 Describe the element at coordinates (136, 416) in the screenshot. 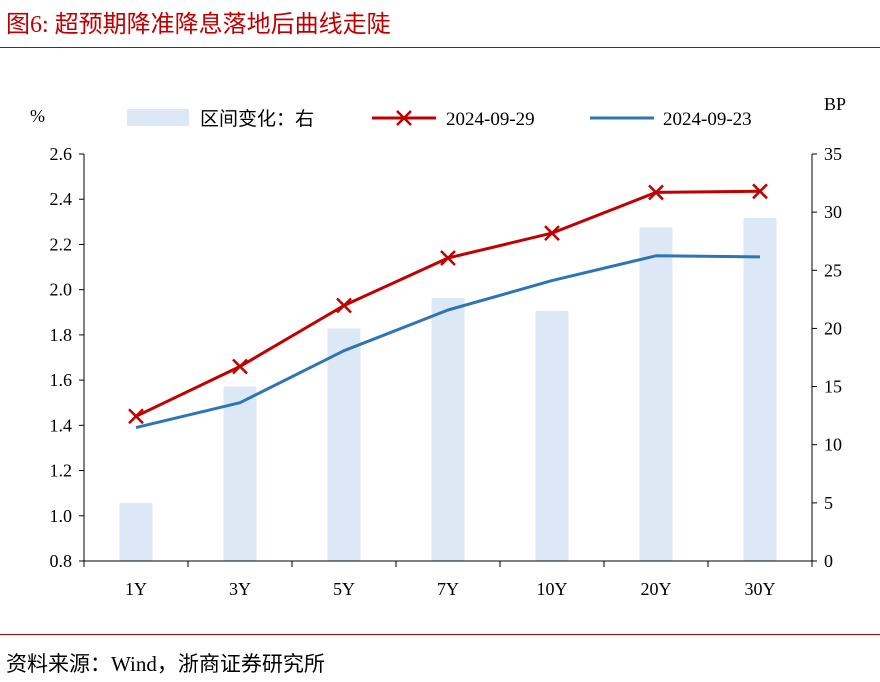

I see `point-2024-09-29-1Y` at that location.